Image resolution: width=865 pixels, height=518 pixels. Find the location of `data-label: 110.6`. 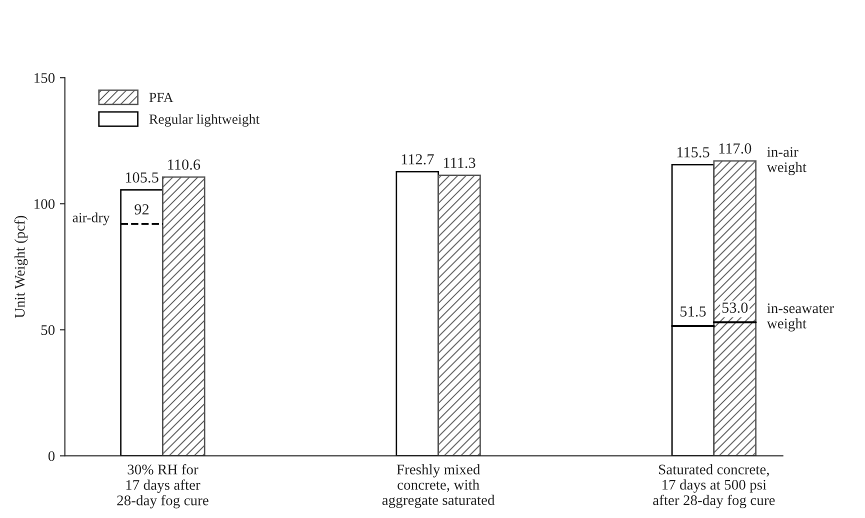

data-label: 110.6 is located at coordinates (184, 164).